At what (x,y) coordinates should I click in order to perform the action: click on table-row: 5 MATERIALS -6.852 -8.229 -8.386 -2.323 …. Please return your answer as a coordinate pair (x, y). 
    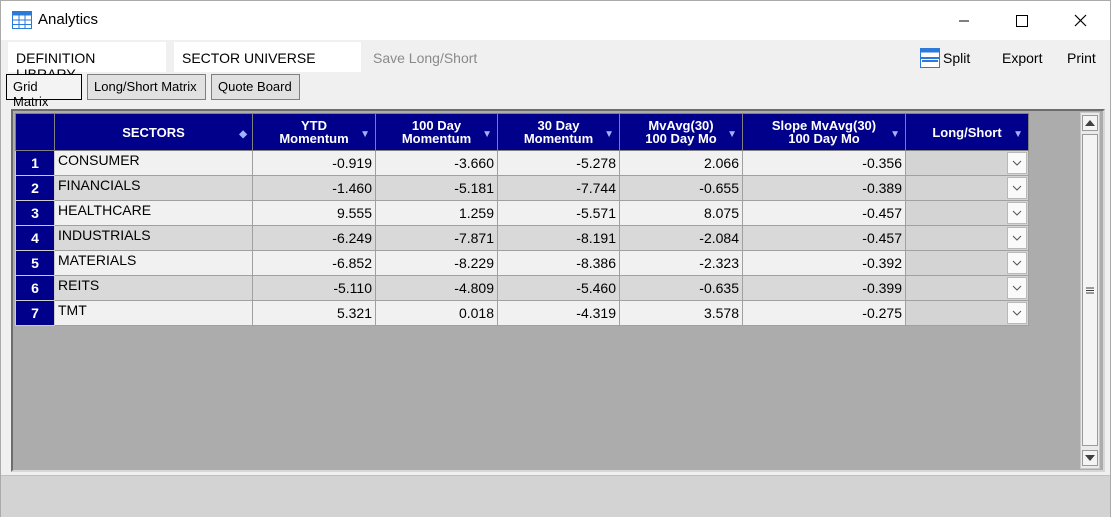
    Looking at the image, I should click on (522, 263).